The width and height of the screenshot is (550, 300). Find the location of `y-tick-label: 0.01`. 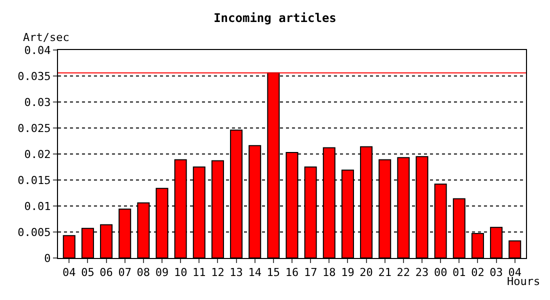

y-tick-label: 0.01 is located at coordinates (37, 206).